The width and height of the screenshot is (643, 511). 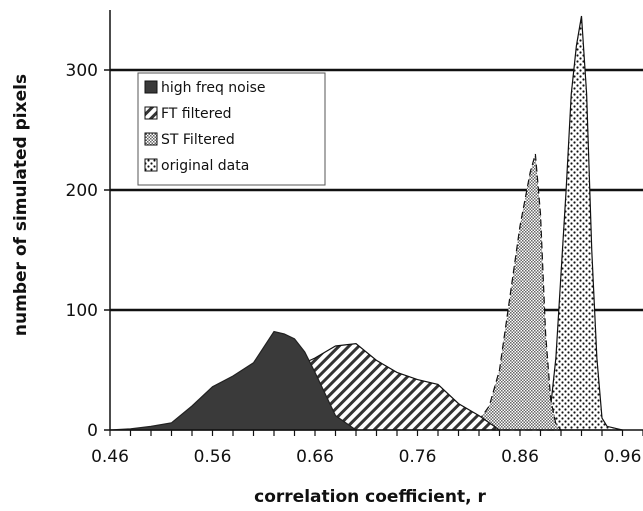 I want to click on legend-swatch-st-filtered, so click(x=151, y=139).